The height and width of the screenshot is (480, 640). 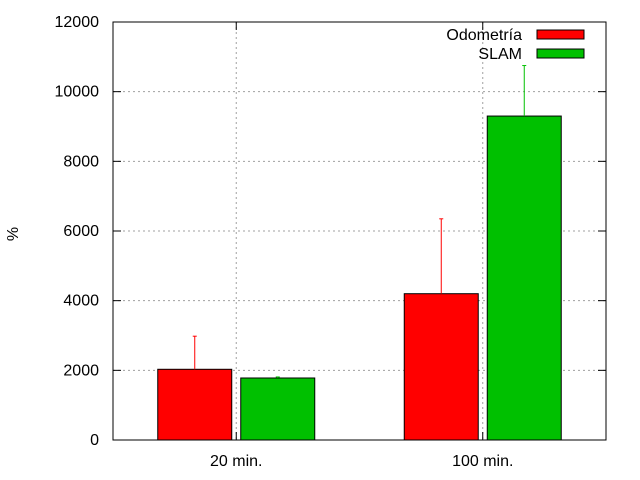 I want to click on y-tick-label: 4000, so click(x=81, y=301).